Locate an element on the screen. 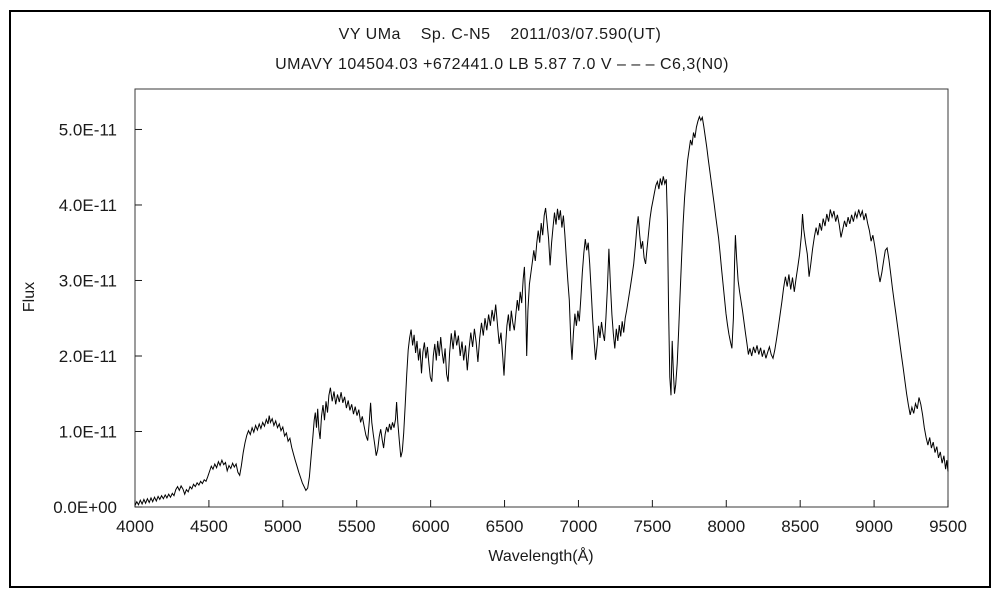  y-axis-label: Flux is located at coordinates (29, 297).